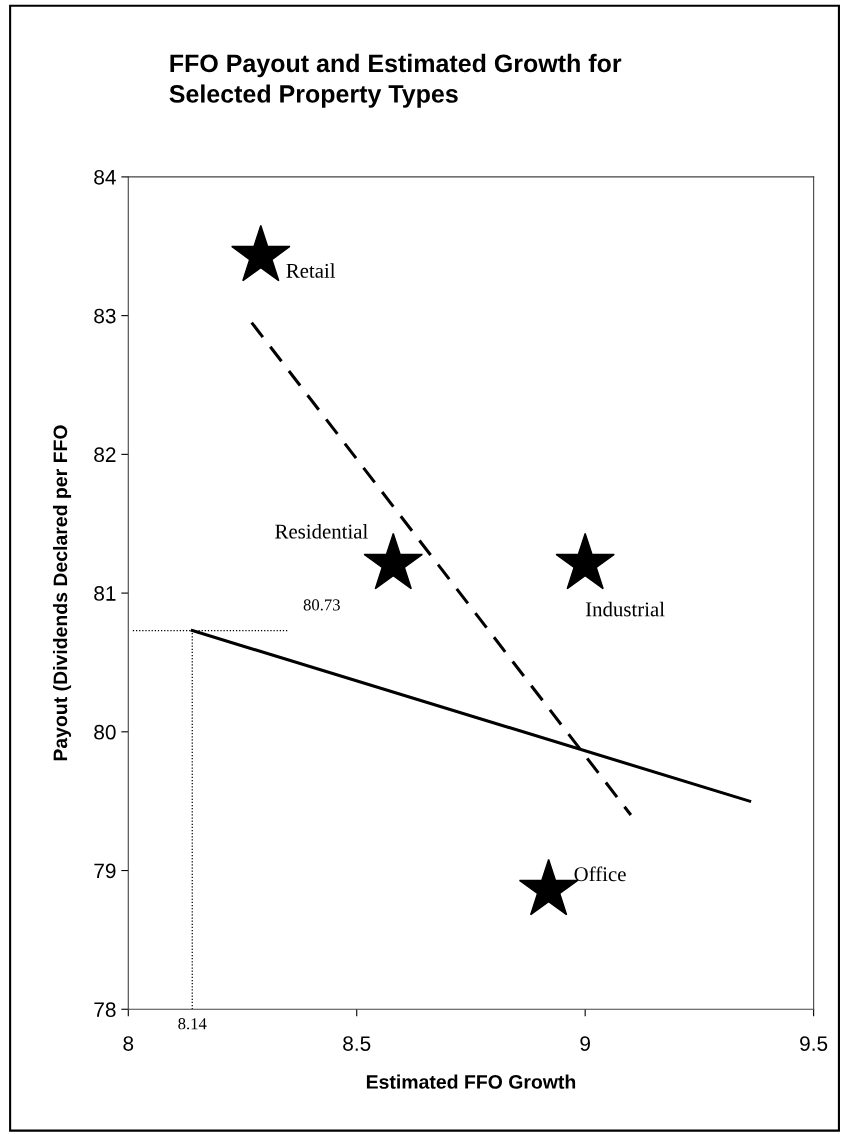 This screenshot has height=1134, width=844. I want to click on y-axis-title: Payout (Dividends Declared per FFO, so click(62, 593).